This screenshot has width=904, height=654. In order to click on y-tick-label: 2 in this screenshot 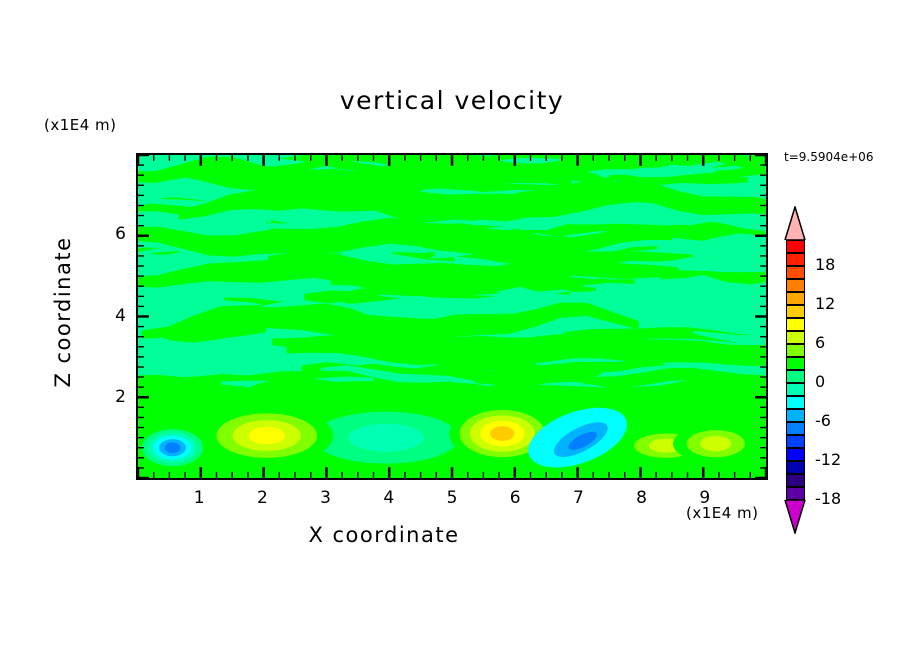, I will do `click(120, 397)`.